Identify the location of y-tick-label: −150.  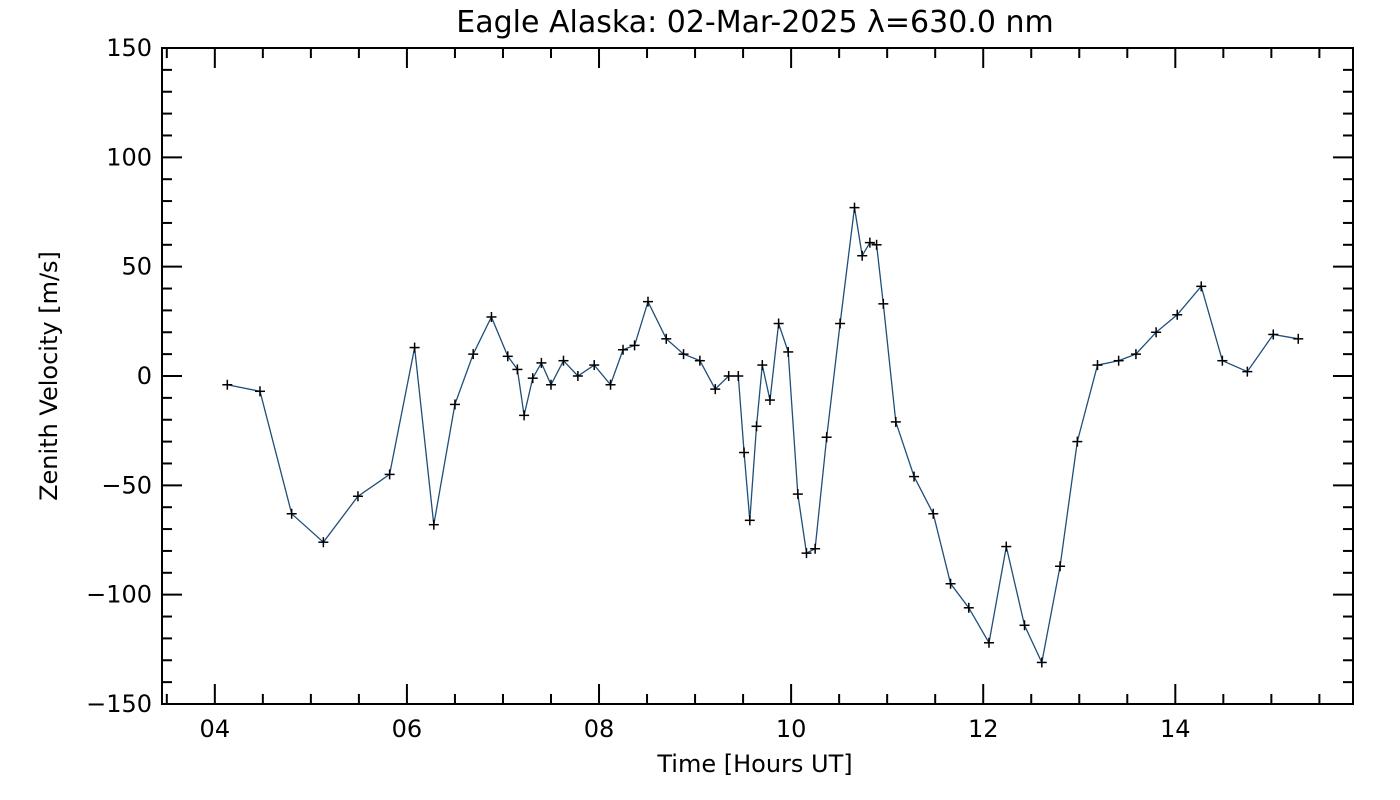
(119, 704).